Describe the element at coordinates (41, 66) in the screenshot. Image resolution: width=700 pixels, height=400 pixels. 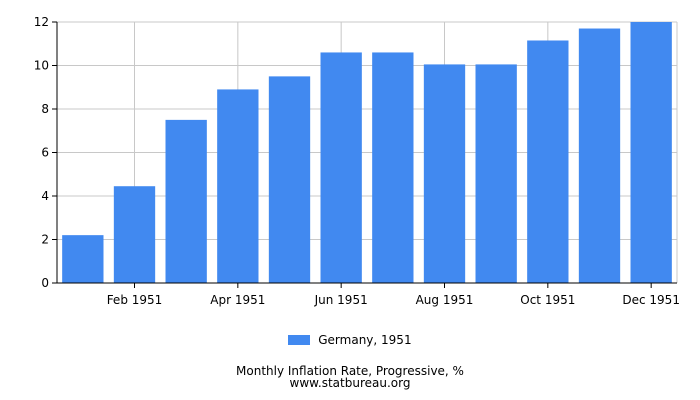
I see `y-tick-label: 10` at that location.